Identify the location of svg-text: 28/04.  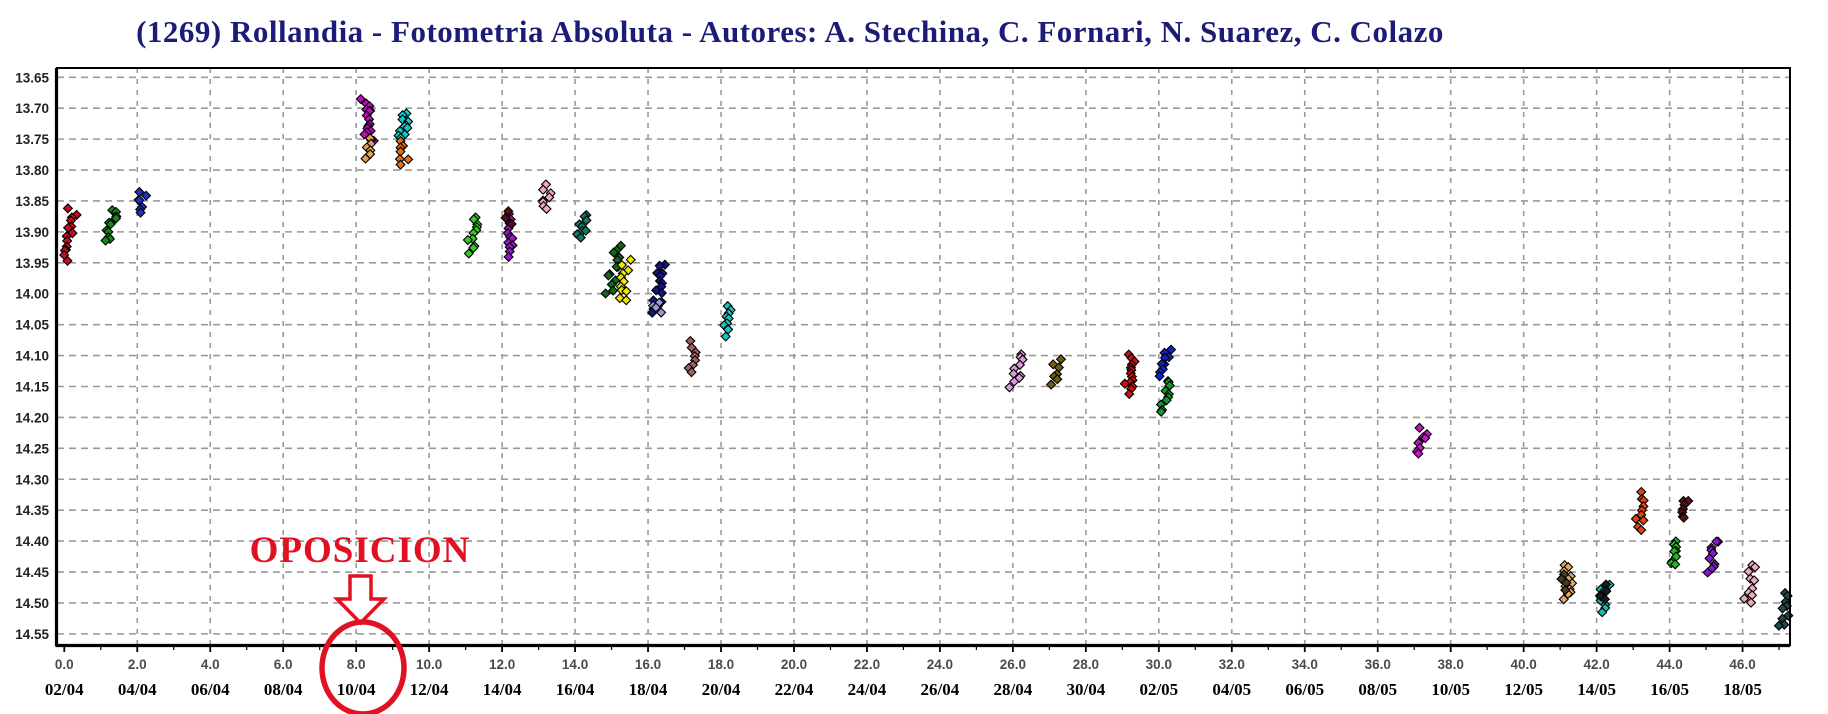
(1013, 689).